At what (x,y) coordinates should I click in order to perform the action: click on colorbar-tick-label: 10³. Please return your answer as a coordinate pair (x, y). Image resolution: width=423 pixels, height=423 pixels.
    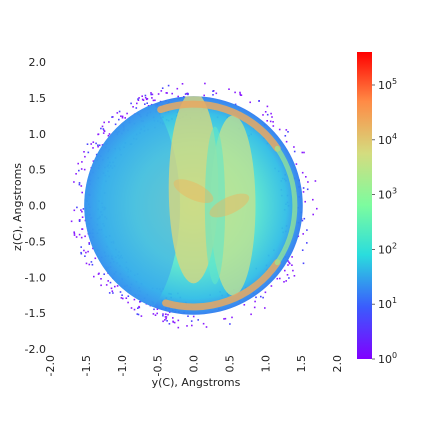
    Looking at the image, I should click on (387, 194).